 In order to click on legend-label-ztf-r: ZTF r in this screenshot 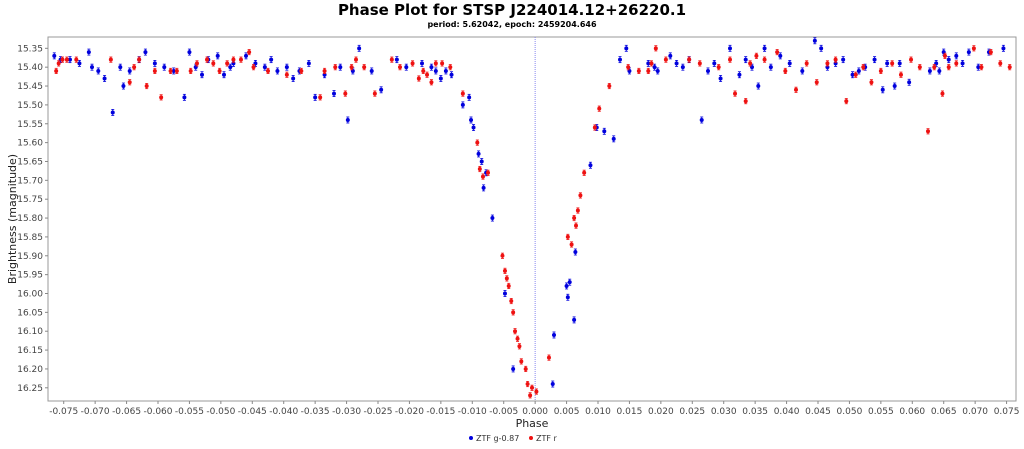, I will do `click(547, 438)`.